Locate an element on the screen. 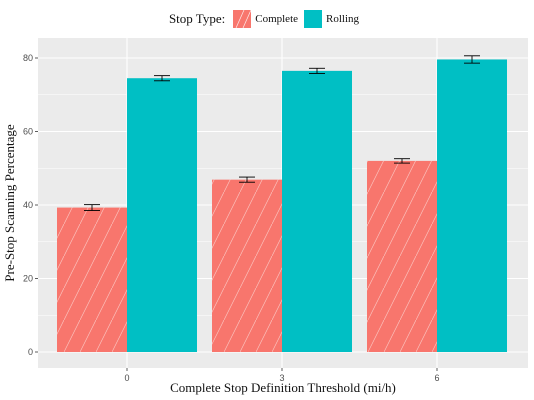  y-tick-label: 20 is located at coordinates (28, 279).